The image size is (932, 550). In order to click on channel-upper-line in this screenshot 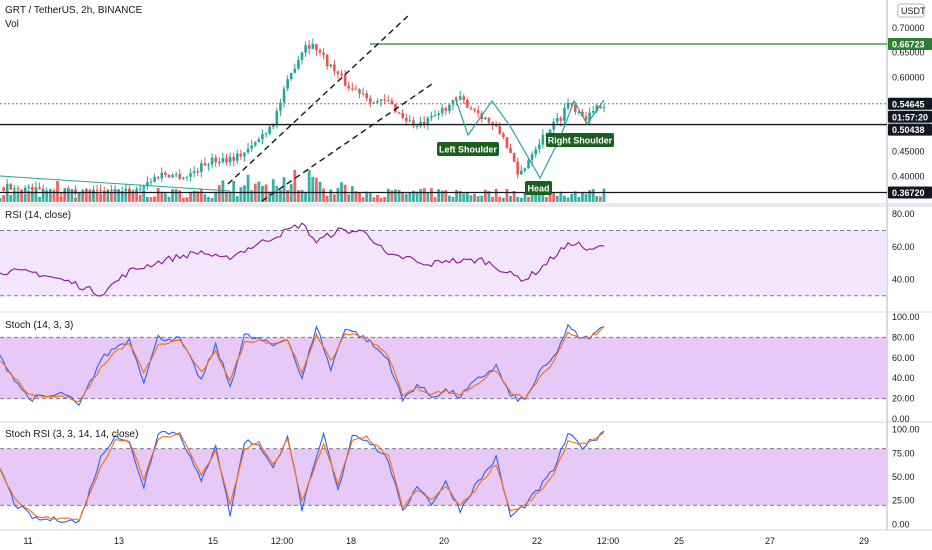, I will do `click(319, 99)`.